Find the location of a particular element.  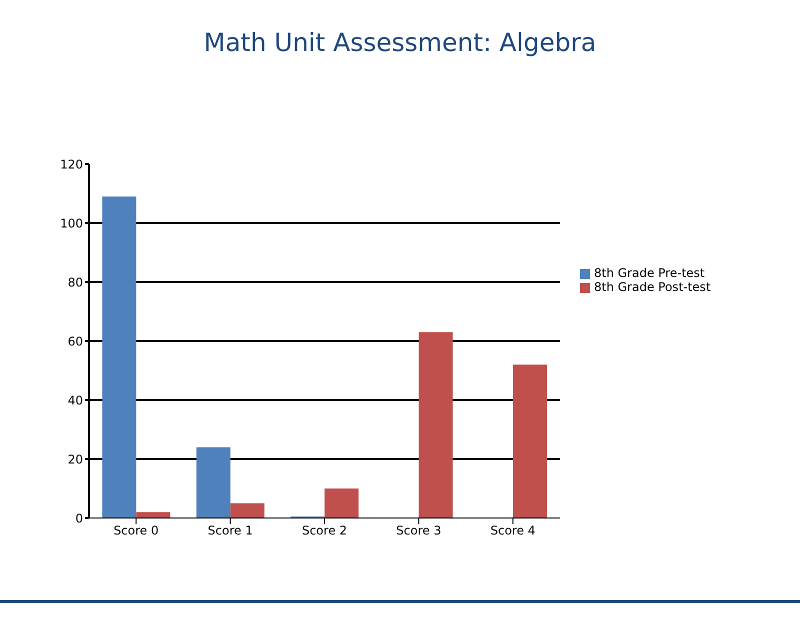

y-tick-label: 120 is located at coordinates (71, 164).